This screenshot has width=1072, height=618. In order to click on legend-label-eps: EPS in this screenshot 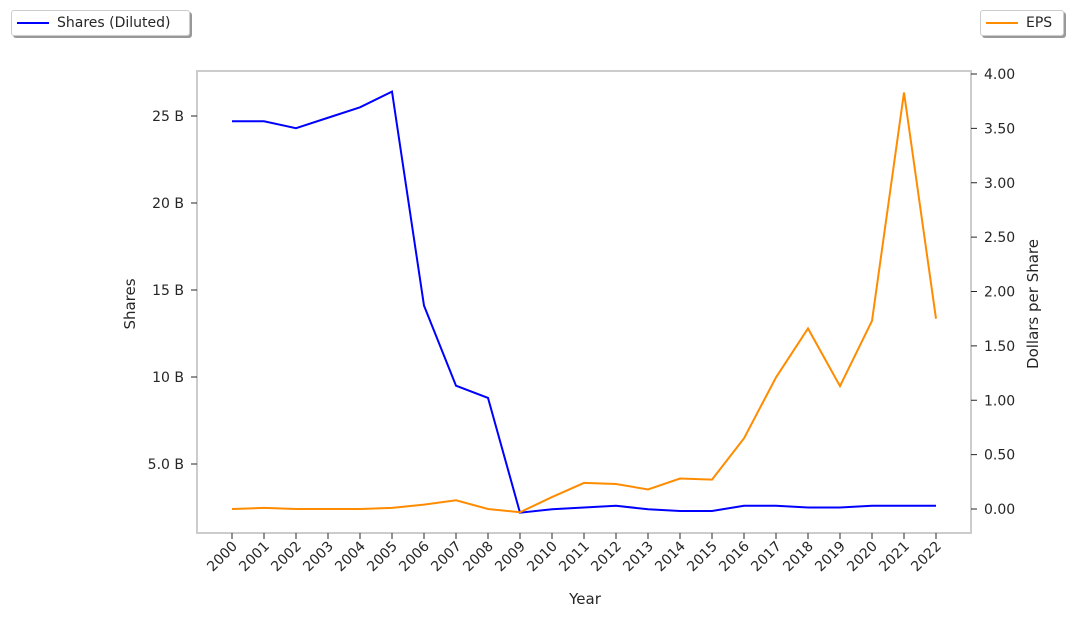, I will do `click(1039, 23)`.